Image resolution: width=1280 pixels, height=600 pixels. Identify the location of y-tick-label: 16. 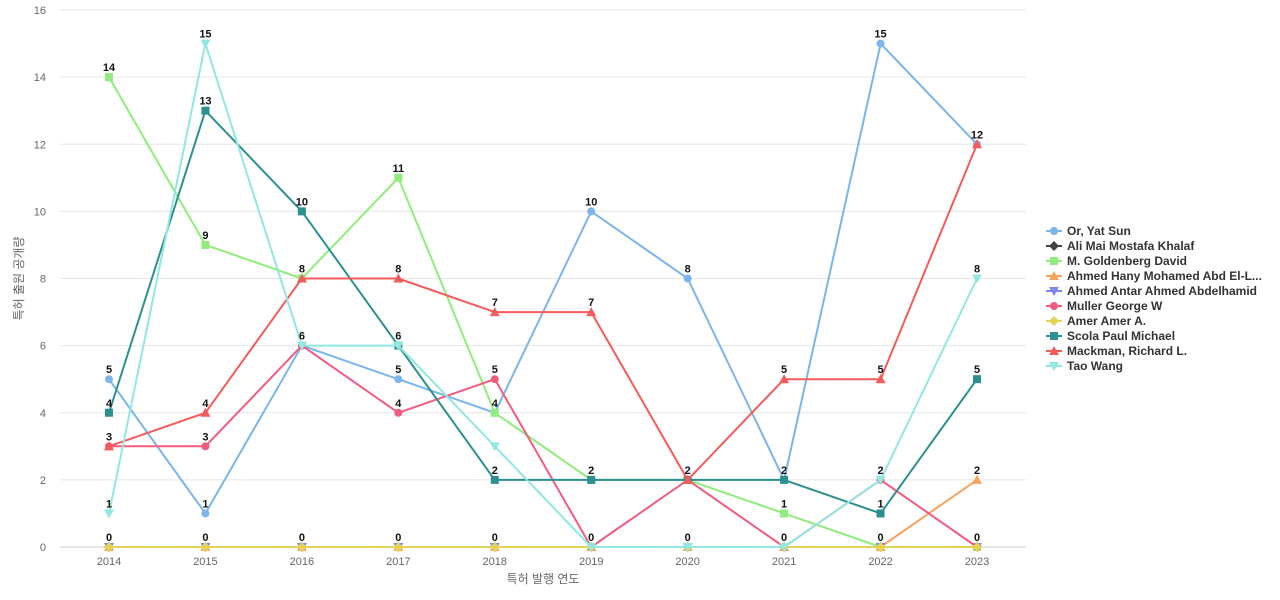
(40, 11).